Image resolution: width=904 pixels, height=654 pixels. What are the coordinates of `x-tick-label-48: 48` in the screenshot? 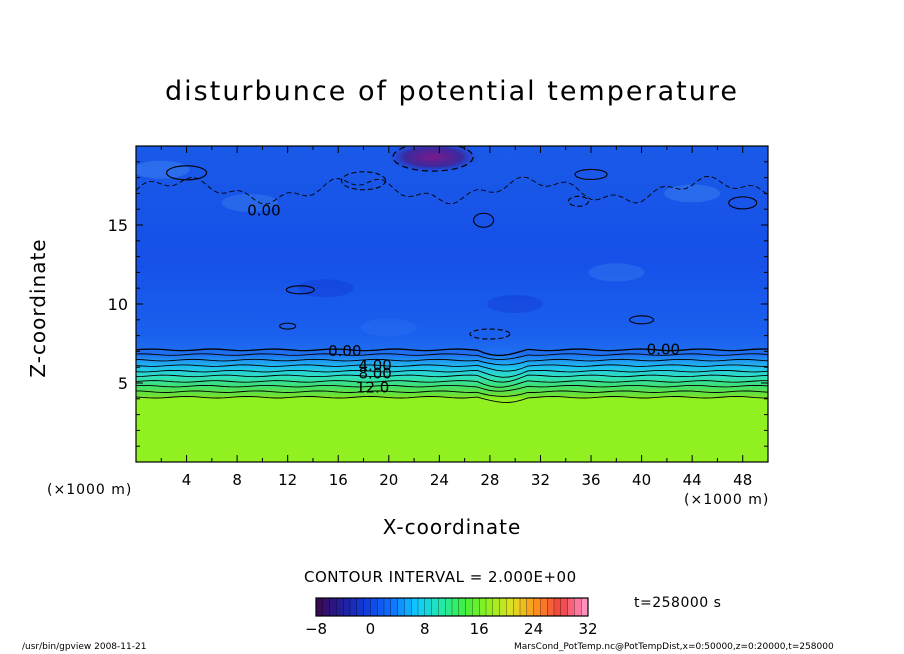 It's located at (742, 480).